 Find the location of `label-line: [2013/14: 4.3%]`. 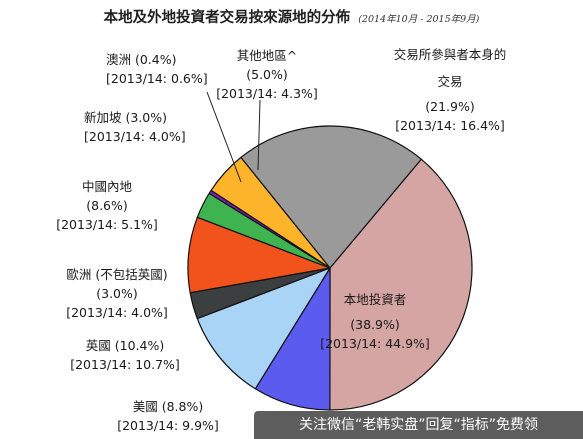

label-line: [2013/14: 4.3%] is located at coordinates (267, 93).